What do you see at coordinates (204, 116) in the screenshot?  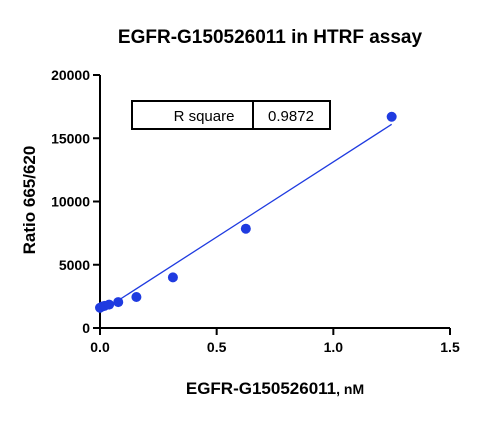 I see `r-square-label: R square` at bounding box center [204, 116].